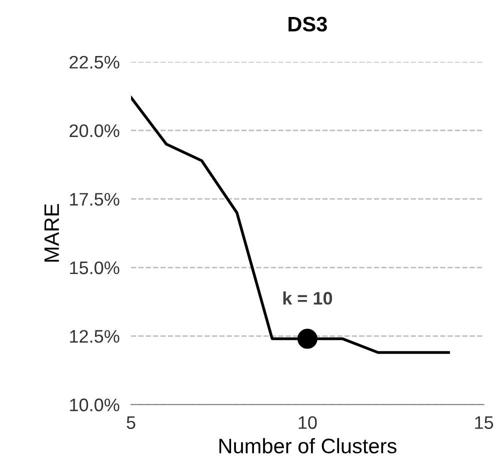  I want to click on y-tick-label: 22.5%, so click(95, 62).